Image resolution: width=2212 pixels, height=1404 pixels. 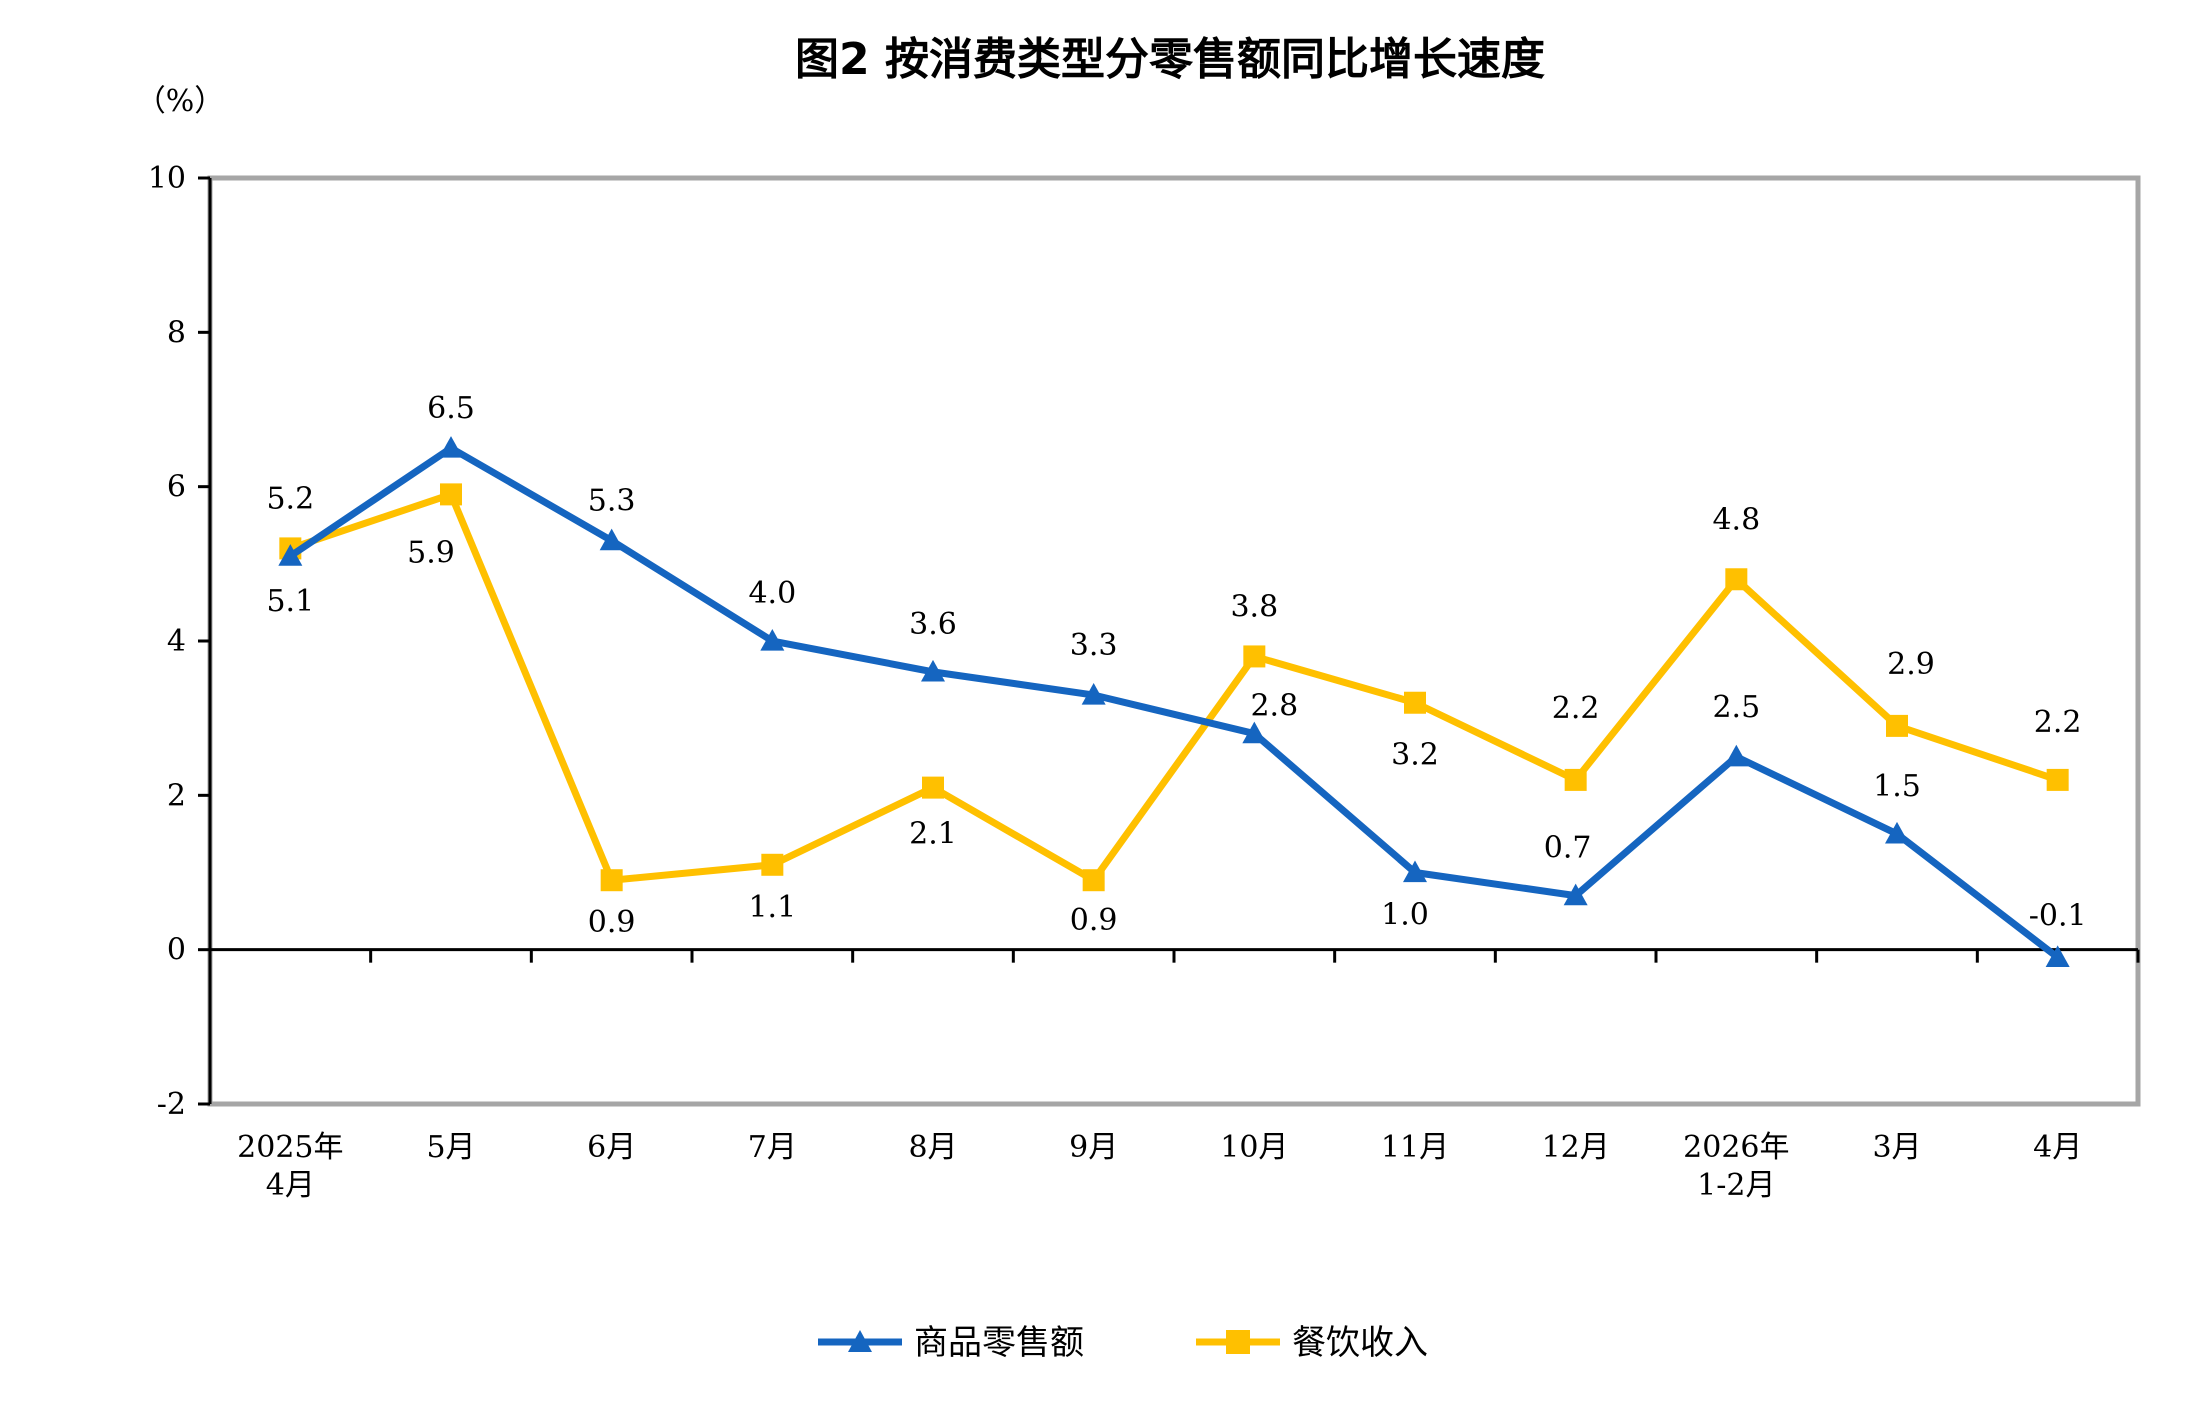 What do you see at coordinates (611, 1147) in the screenshot?
I see `x-tick-label: 6月` at bounding box center [611, 1147].